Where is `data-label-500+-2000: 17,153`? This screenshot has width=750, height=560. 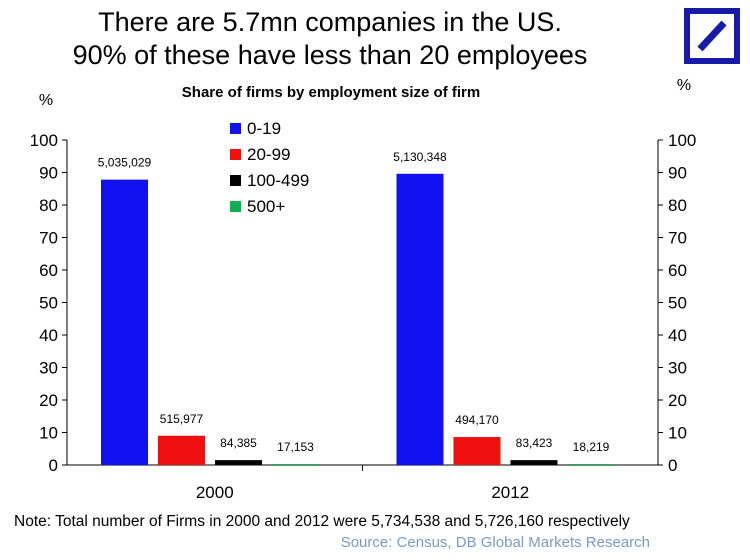
data-label-500+-2000: 17,153 is located at coordinates (295, 447).